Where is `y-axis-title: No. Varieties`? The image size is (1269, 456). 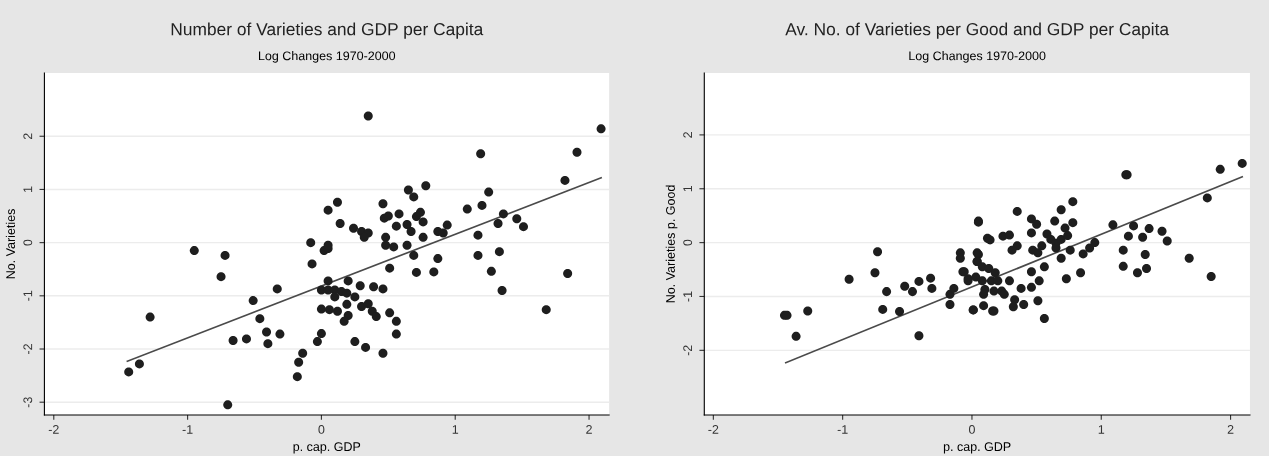
y-axis-title: No. Varieties is located at coordinates (10, 244).